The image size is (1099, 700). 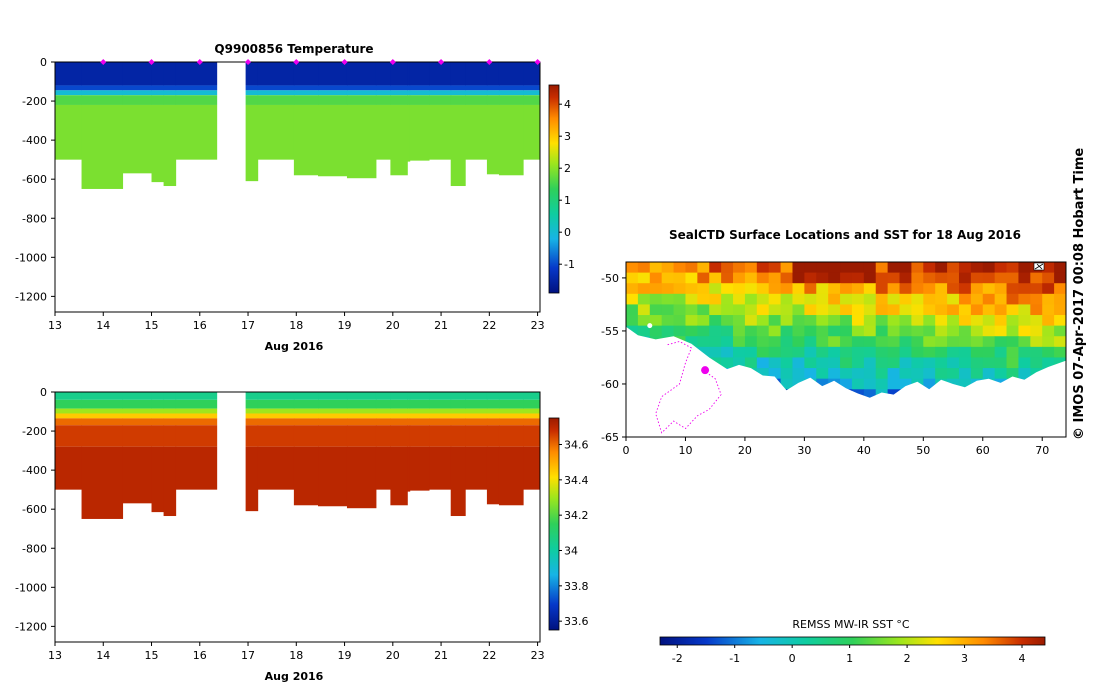 What do you see at coordinates (554, 524) in the screenshot?
I see `salinity-colorbar` at bounding box center [554, 524].